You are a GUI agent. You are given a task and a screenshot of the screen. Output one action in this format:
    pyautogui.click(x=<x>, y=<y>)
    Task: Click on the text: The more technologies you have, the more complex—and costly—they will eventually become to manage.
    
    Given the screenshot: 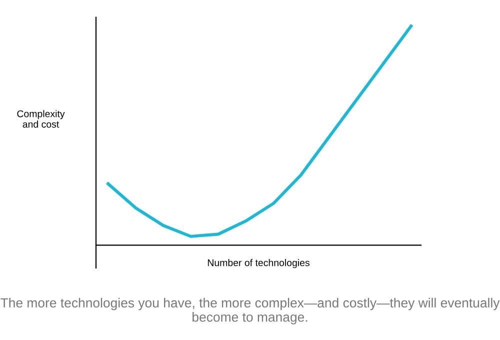 What is the action you would take?
    pyautogui.click(x=250, y=311)
    